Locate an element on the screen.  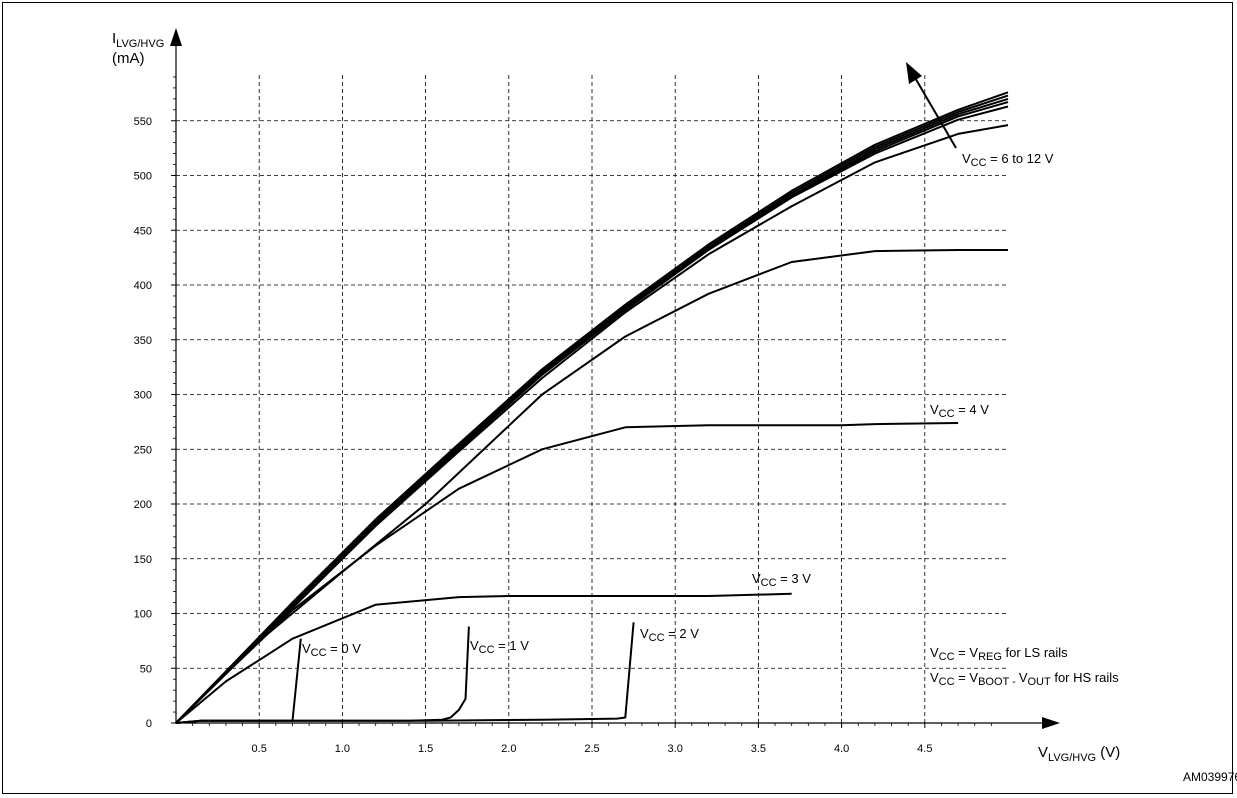
y-axis-label: ILVG/HVG is located at coordinates (138, 40).